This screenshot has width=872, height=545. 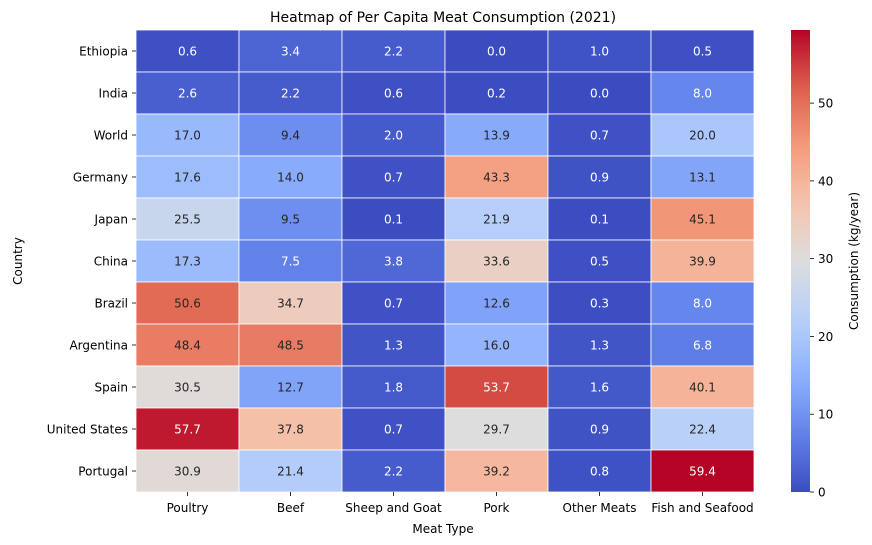 What do you see at coordinates (111, 220) in the screenshot?
I see `y-tick-label: Japan` at bounding box center [111, 220].